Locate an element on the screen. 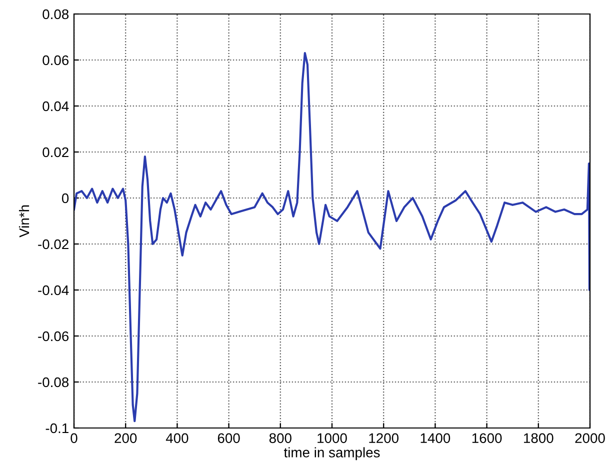  y-tick-label: 0.08 is located at coordinates (55, 14).